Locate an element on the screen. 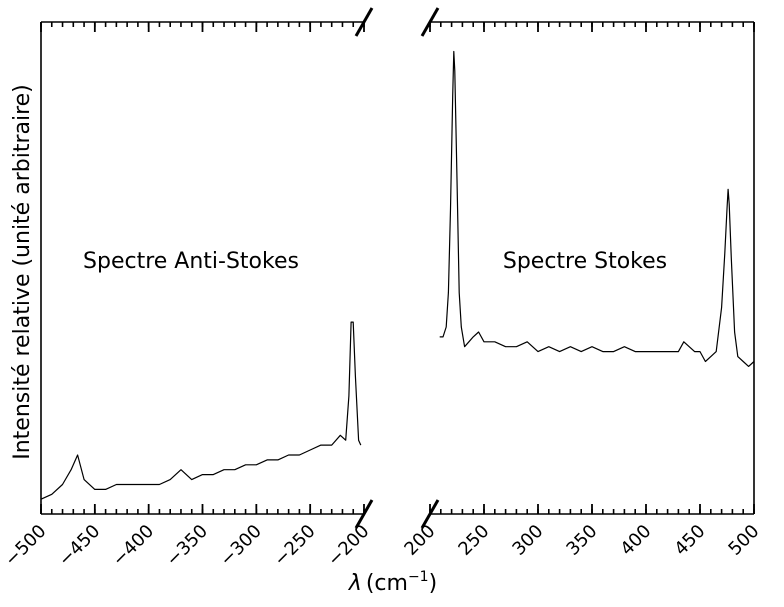 This screenshot has height=607, width=784. anti-stokes-tick-label: −250 is located at coordinates (295, 546).